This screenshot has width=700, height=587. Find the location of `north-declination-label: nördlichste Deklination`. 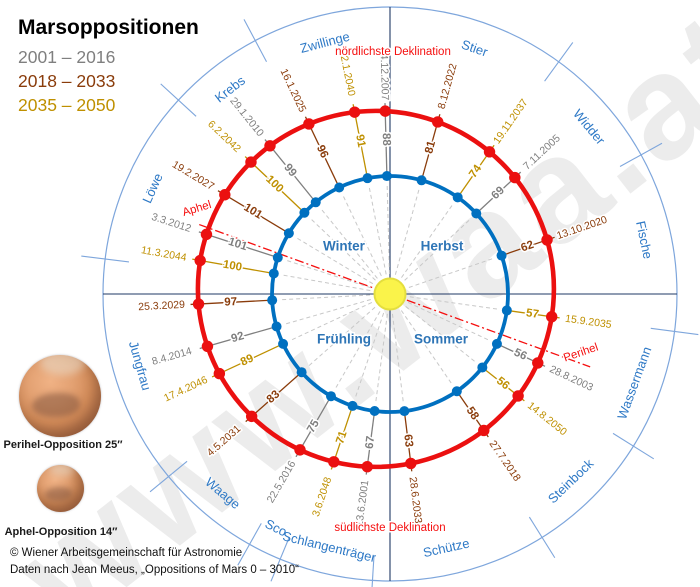

north-declination-label: nördlichste Deklination is located at coordinates (393, 52).